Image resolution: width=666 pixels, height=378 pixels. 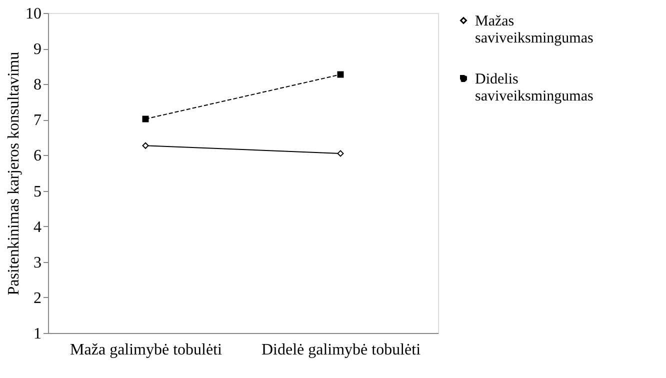 I want to click on y-tick-label: 5, so click(x=38, y=191).